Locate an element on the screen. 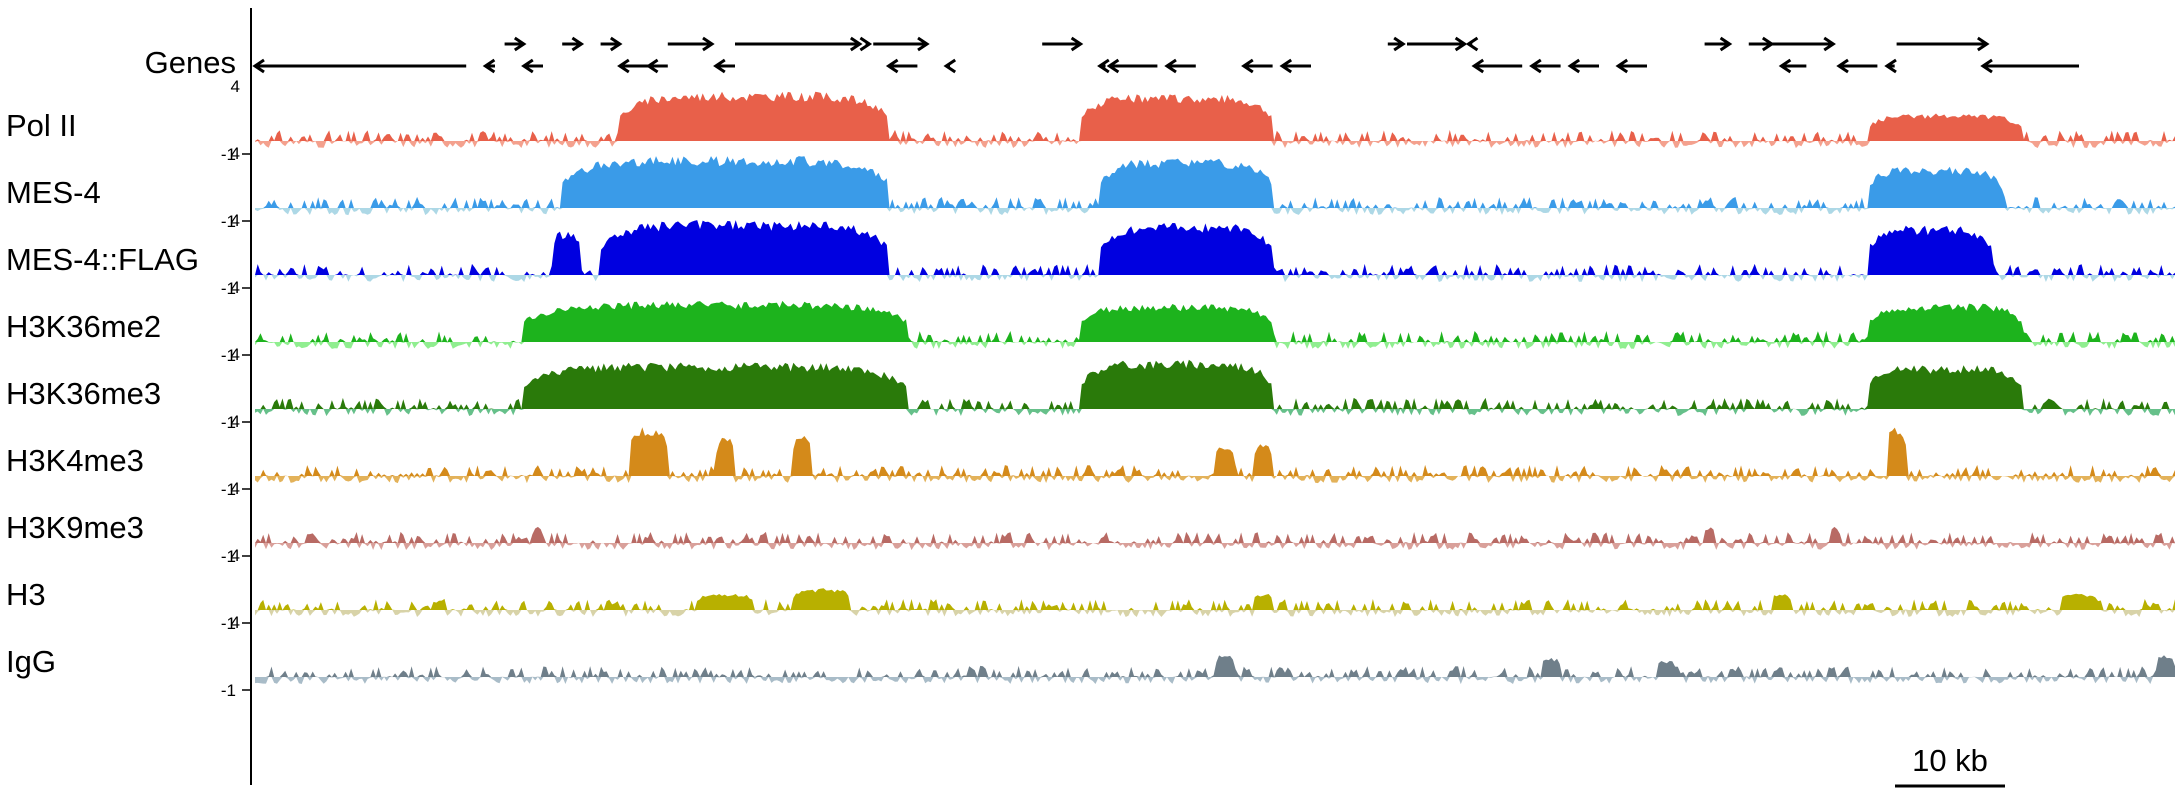  genes-label: Genes is located at coordinates (190, 62).